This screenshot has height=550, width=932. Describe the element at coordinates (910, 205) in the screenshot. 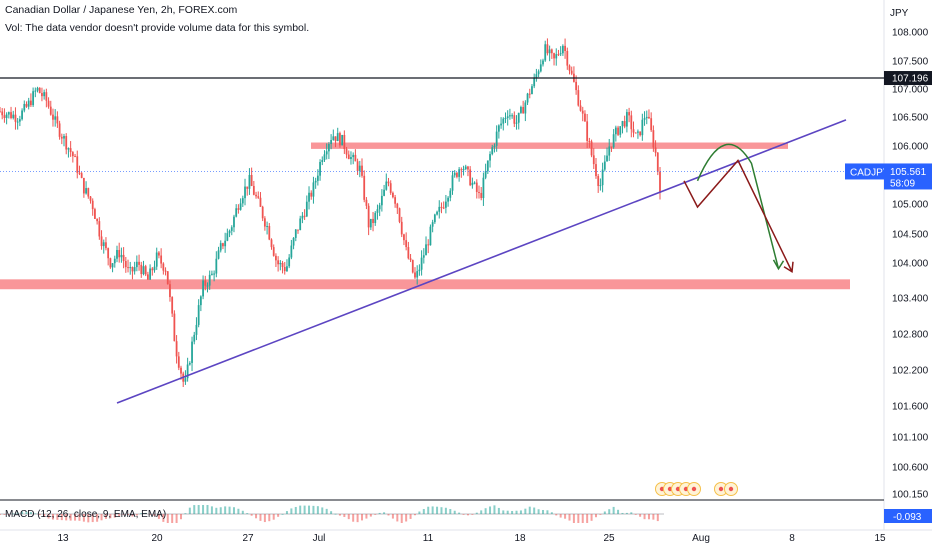

I see `price-tick-label: 105.000` at that location.